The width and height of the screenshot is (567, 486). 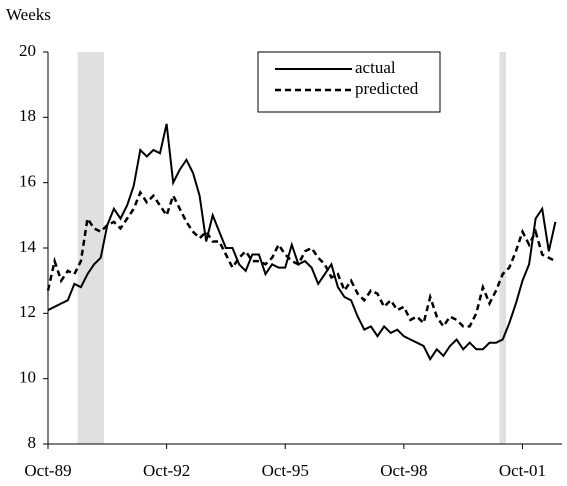 What do you see at coordinates (285, 470) in the screenshot?
I see `x-tick-label: Oct-95` at bounding box center [285, 470].